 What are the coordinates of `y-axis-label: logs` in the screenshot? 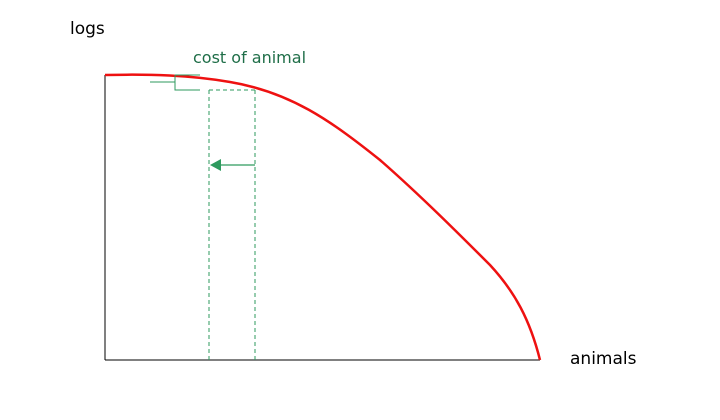 It's located at (87, 29).